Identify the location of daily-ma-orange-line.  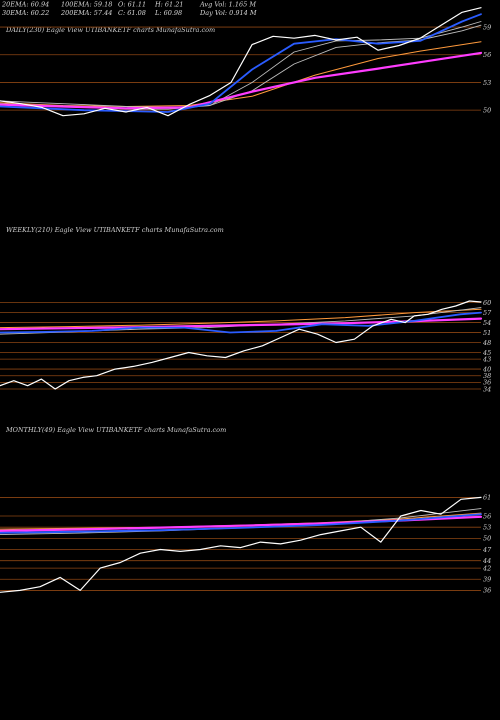
(241, 74).